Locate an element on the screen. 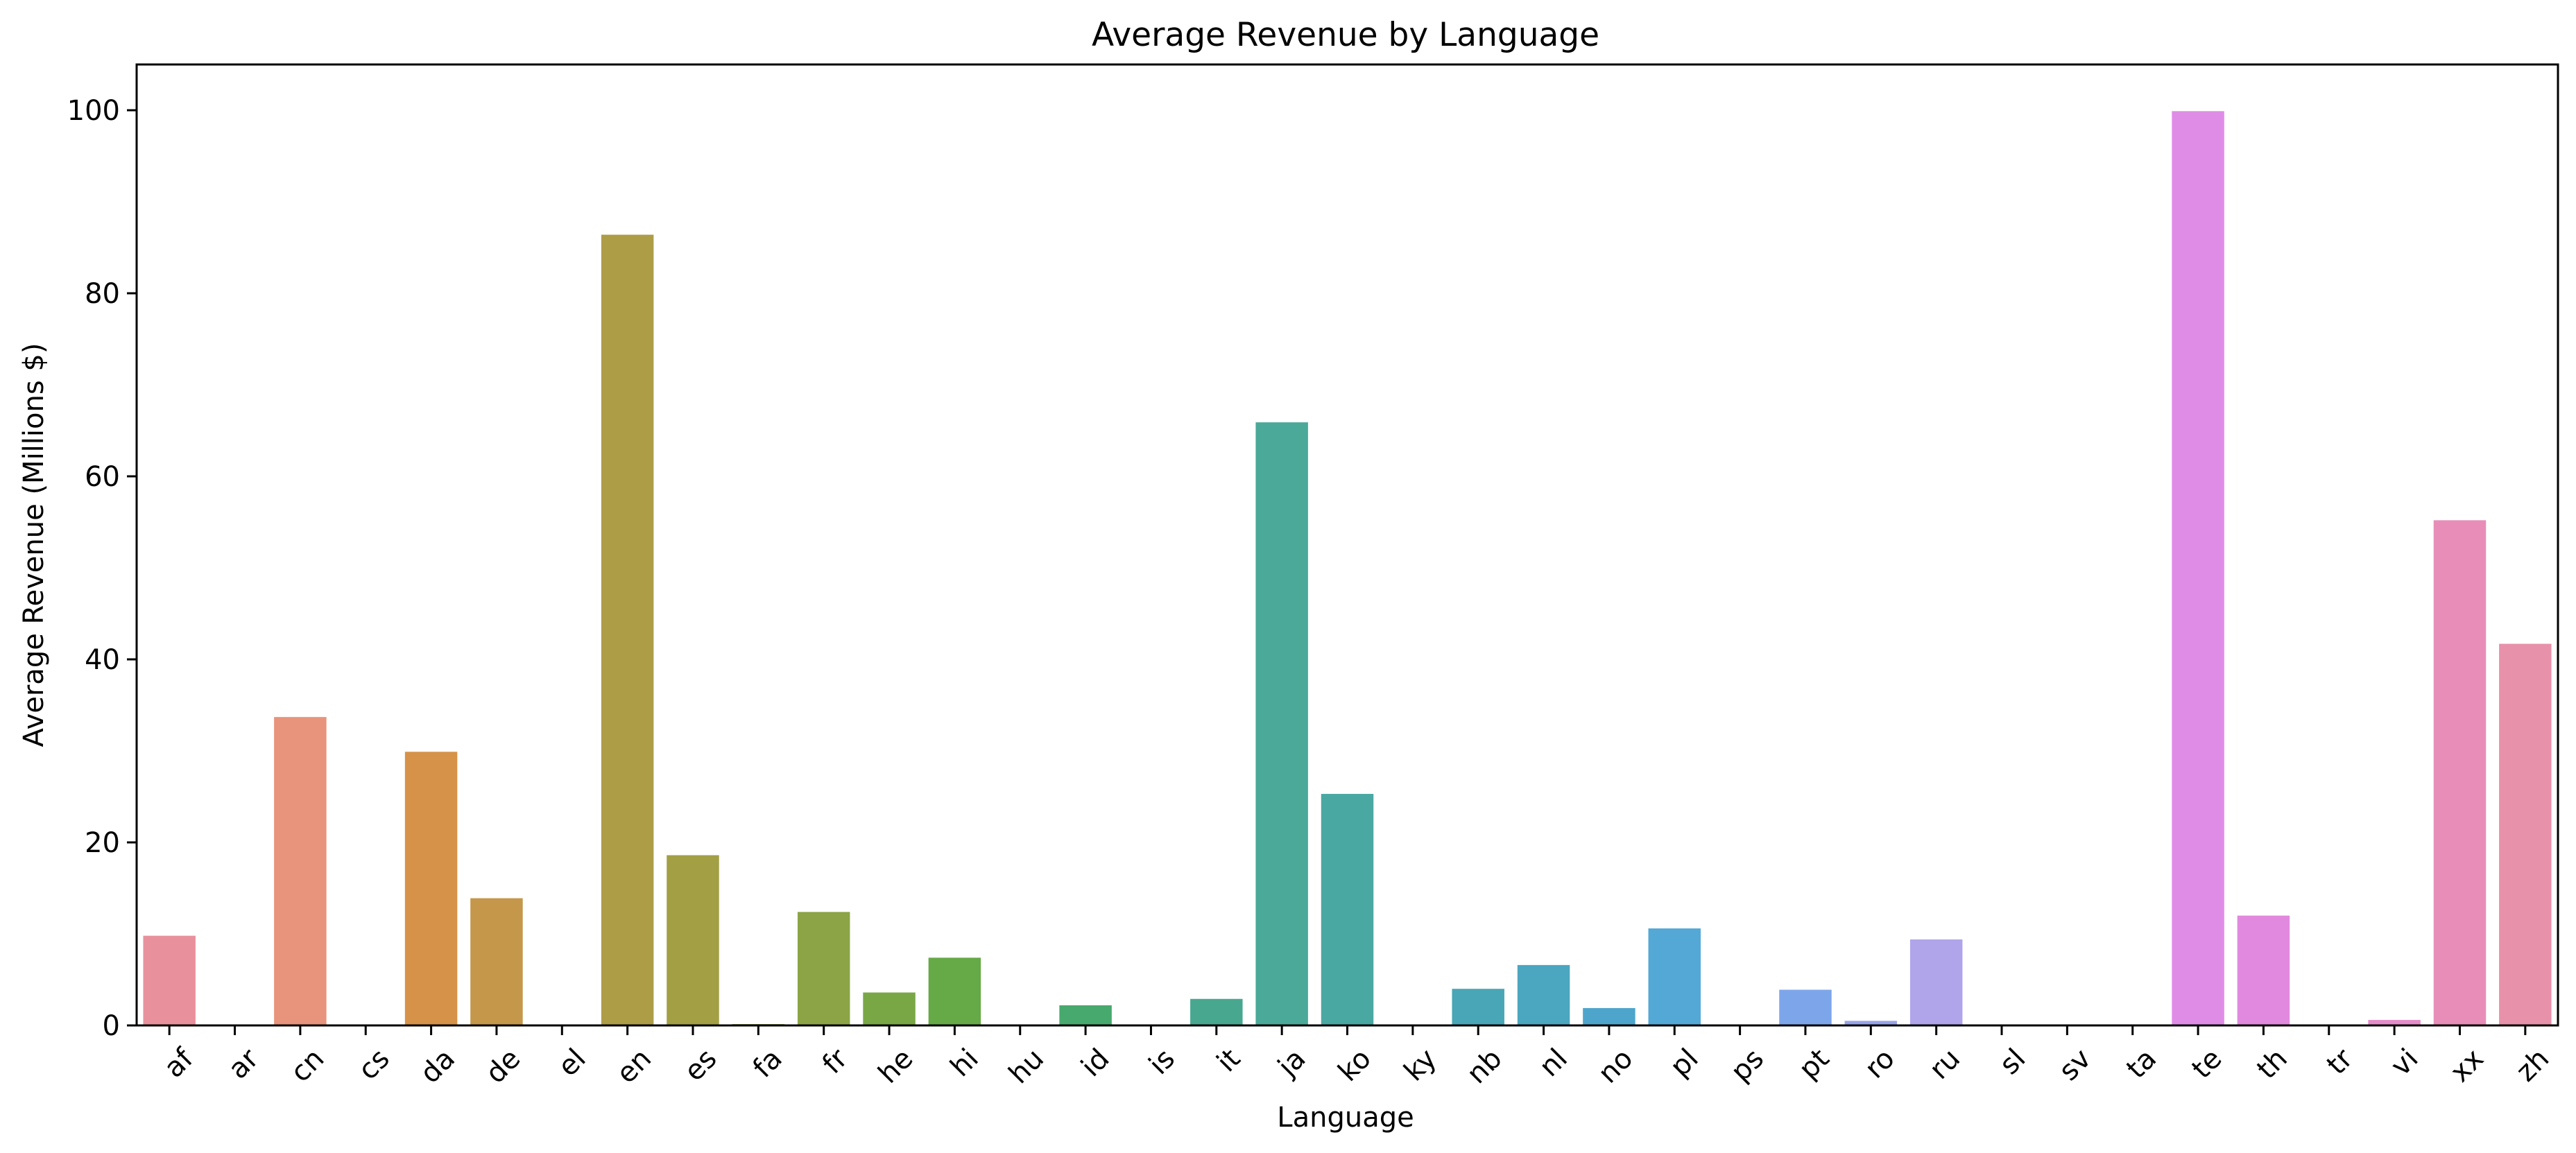 The width and height of the screenshot is (2576, 1153). x-tick-label-ko: ko is located at coordinates (1354, 1065).